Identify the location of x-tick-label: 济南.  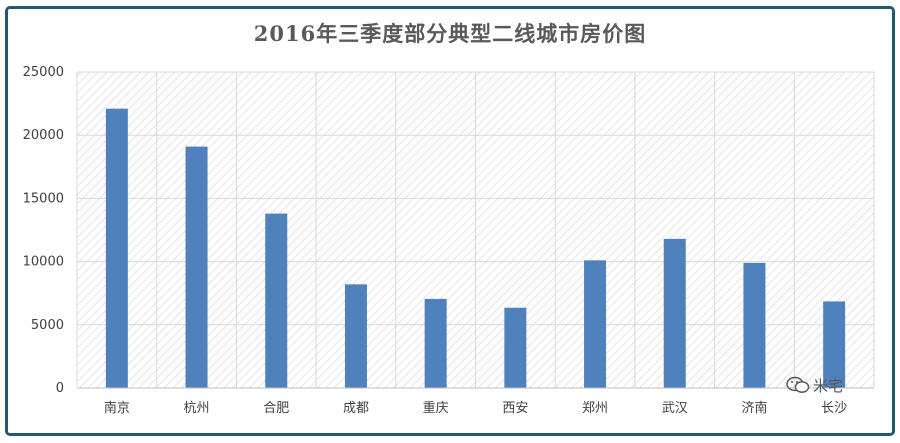
(754, 408).